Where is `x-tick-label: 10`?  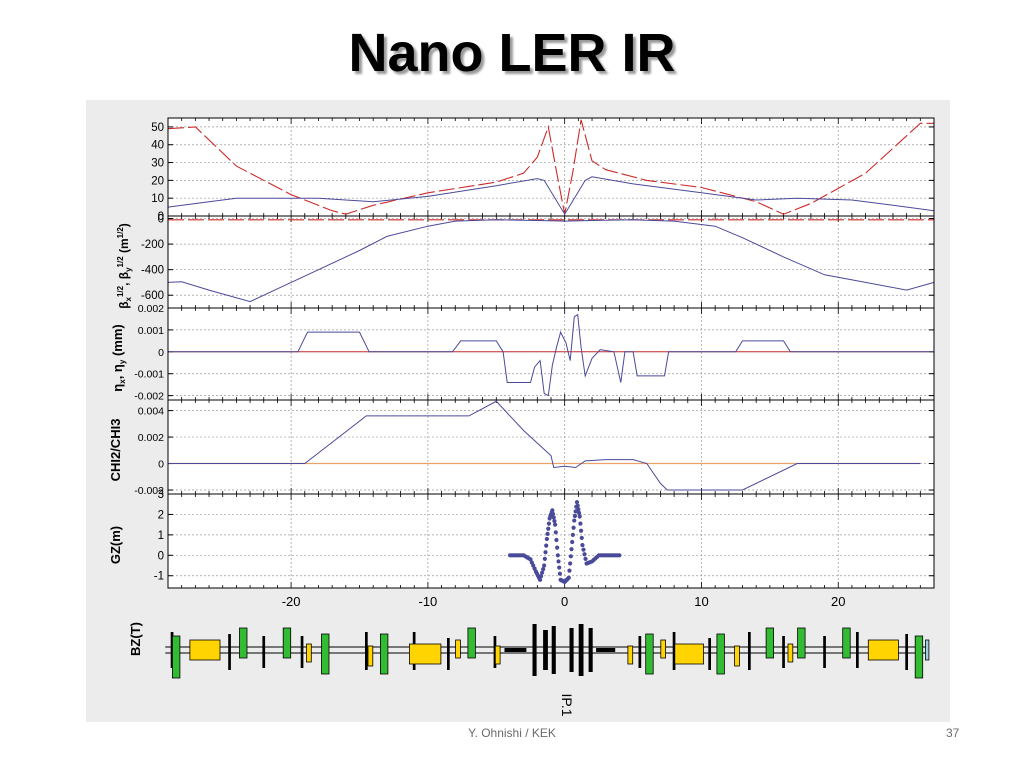
x-tick-label: 10 is located at coordinates (701, 601).